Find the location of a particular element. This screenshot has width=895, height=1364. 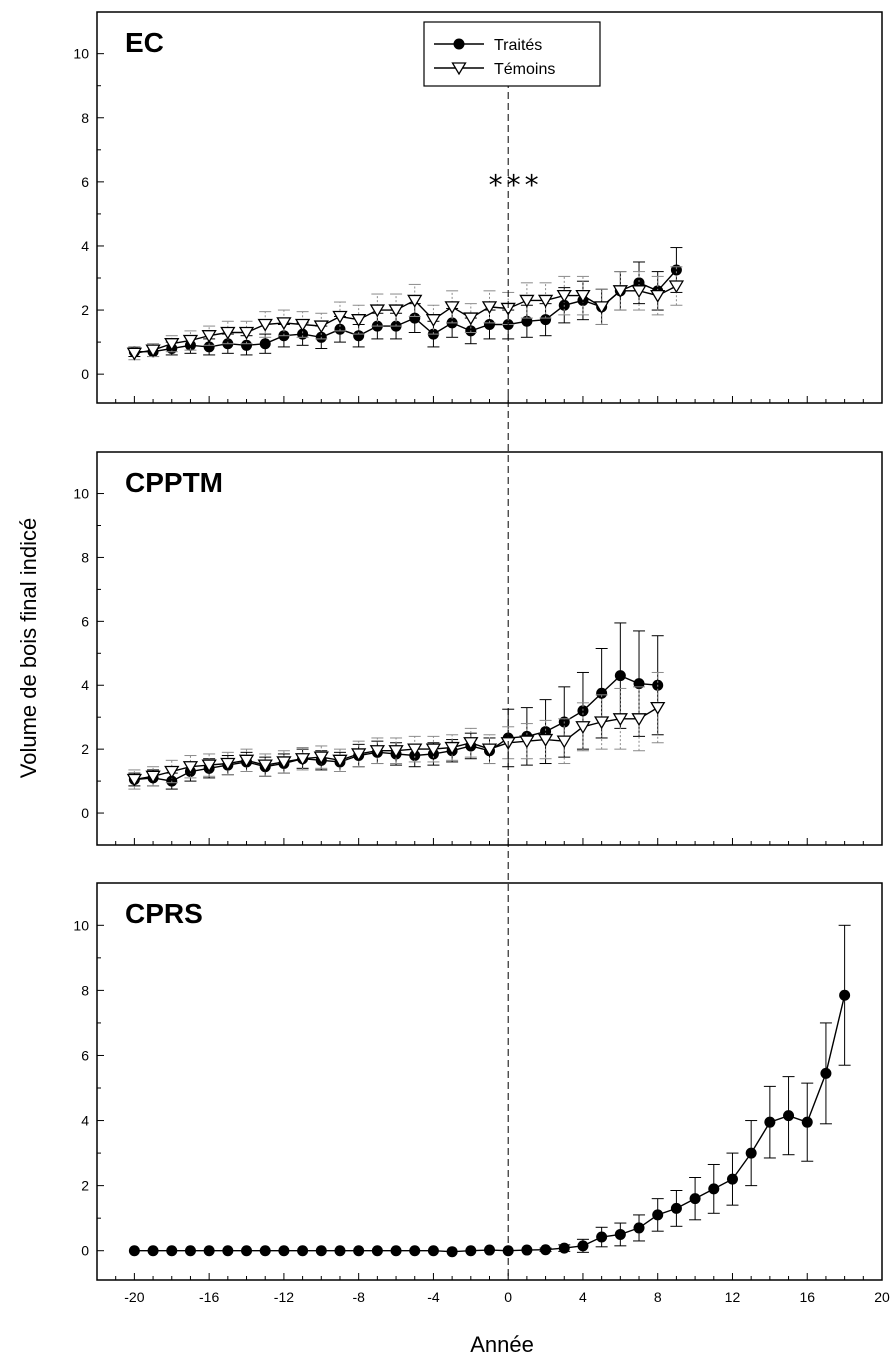

x-tick-label: 0 is located at coordinates (508, 1297).